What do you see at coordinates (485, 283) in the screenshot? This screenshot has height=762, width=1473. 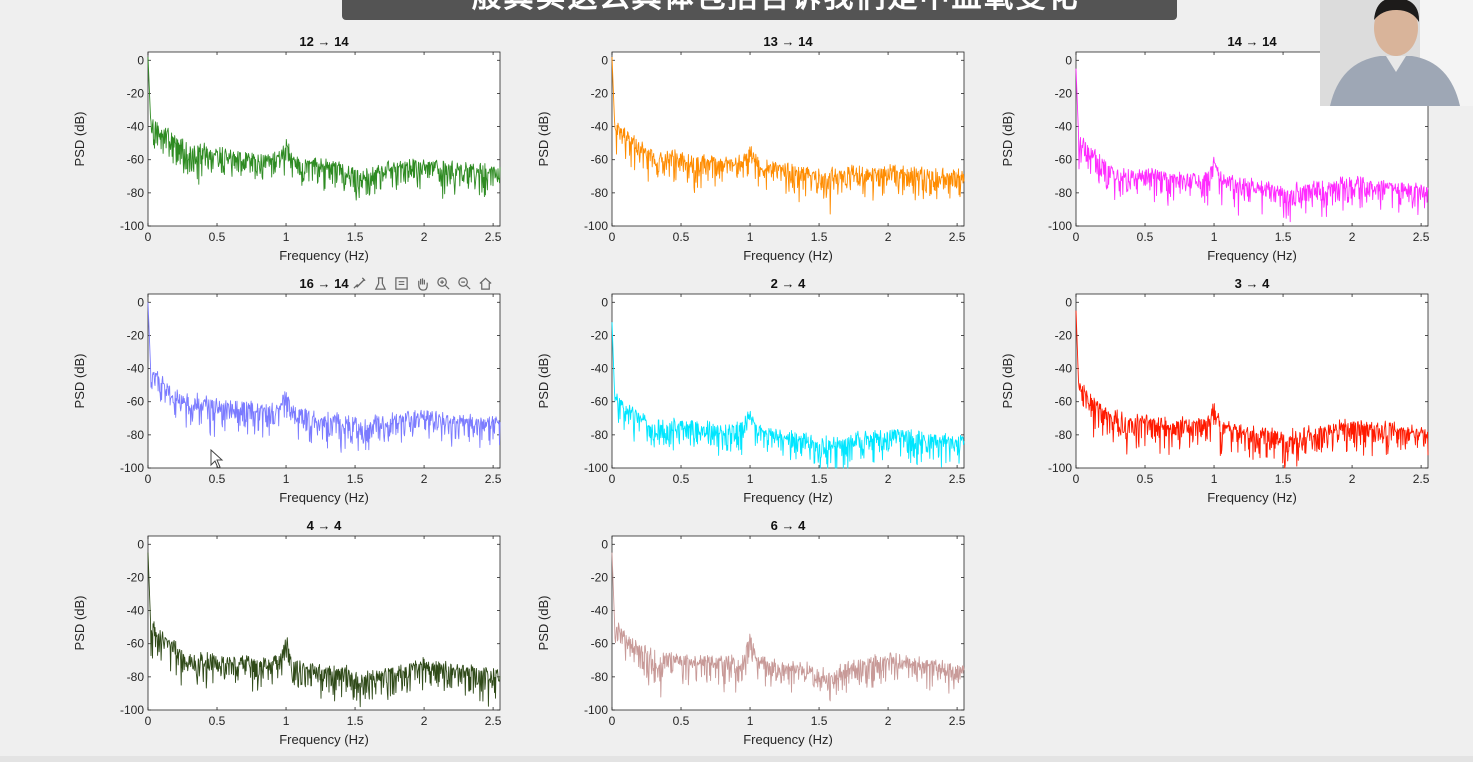 I see `home-icon` at bounding box center [485, 283].